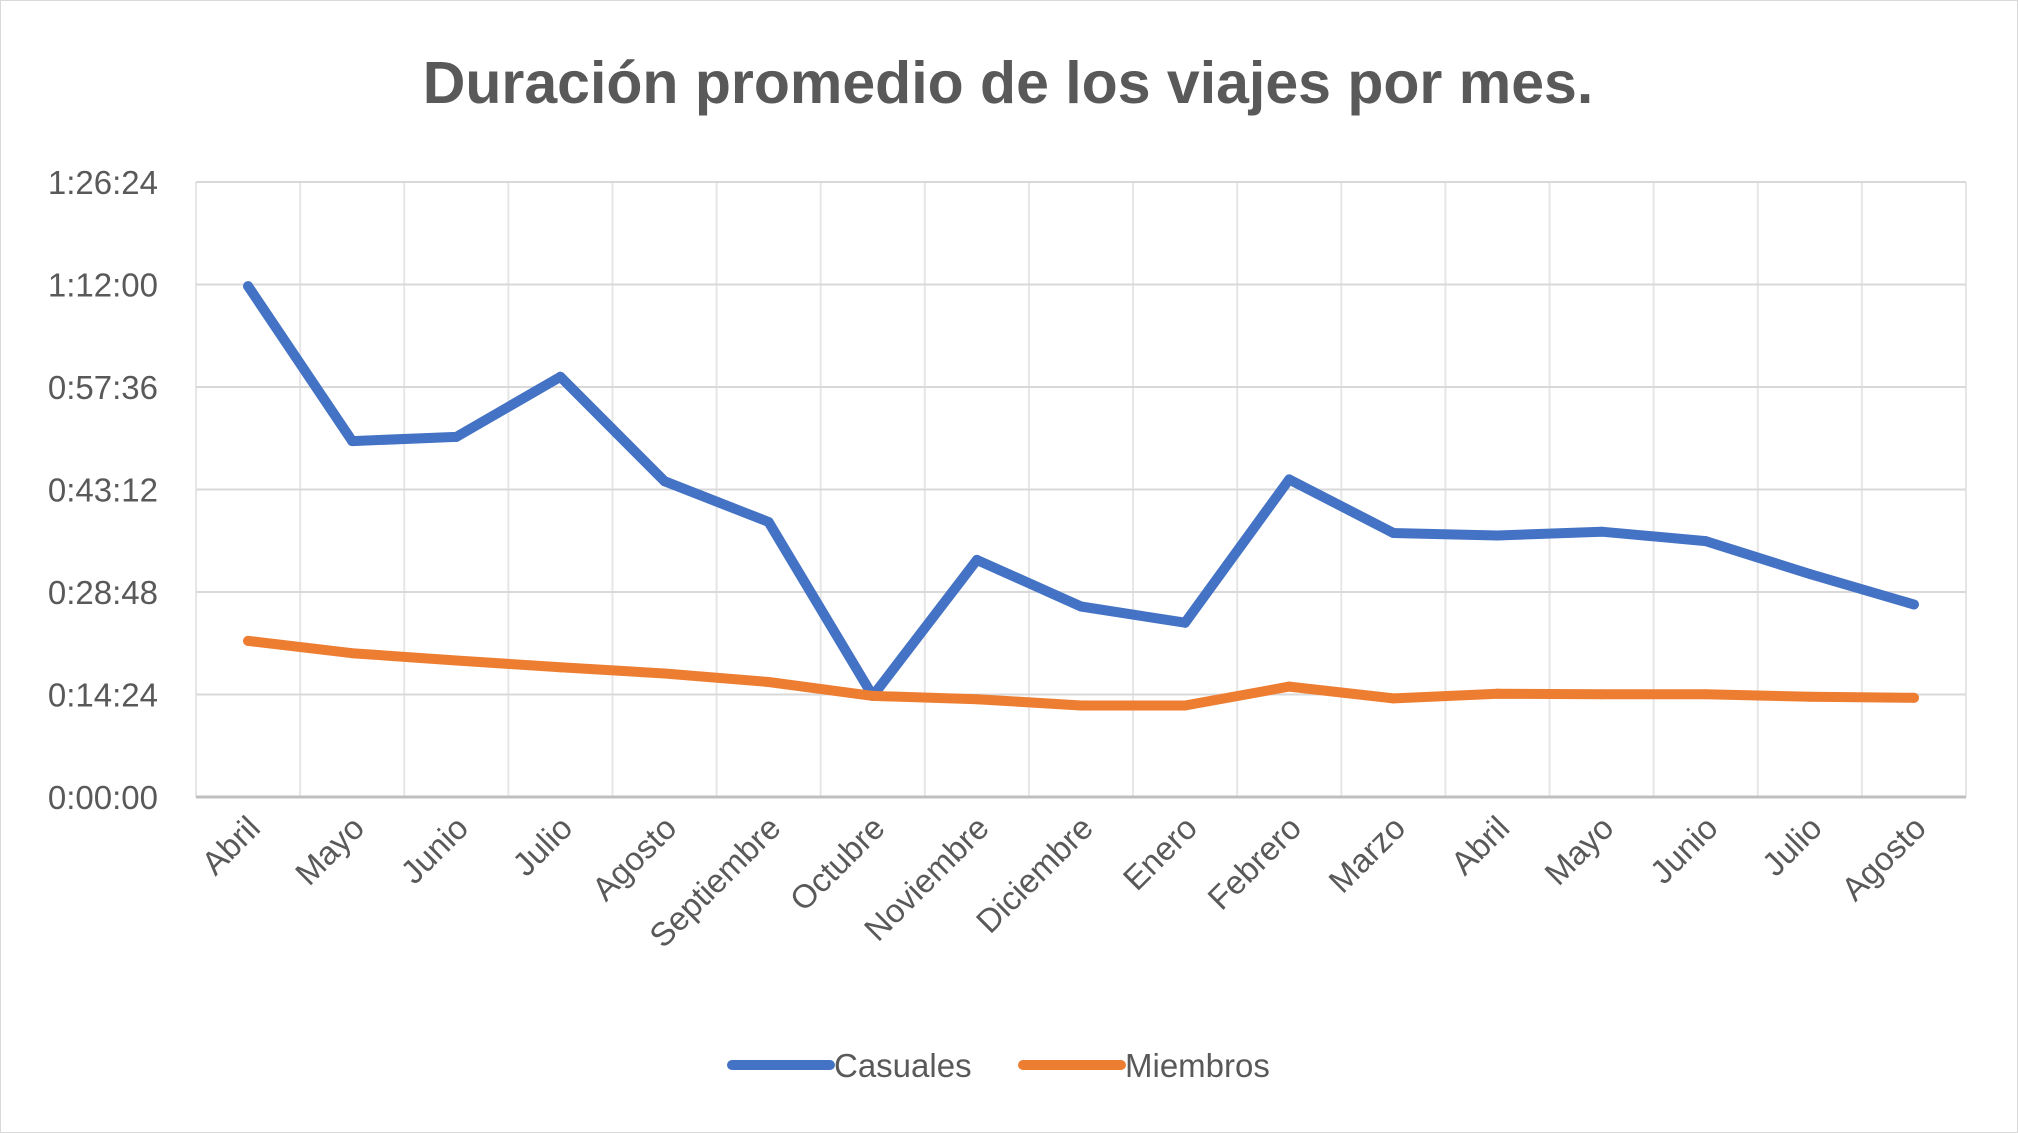  Describe the element at coordinates (1197, 1065) in the screenshot. I see `legend-label-miembros: Miembros` at that location.